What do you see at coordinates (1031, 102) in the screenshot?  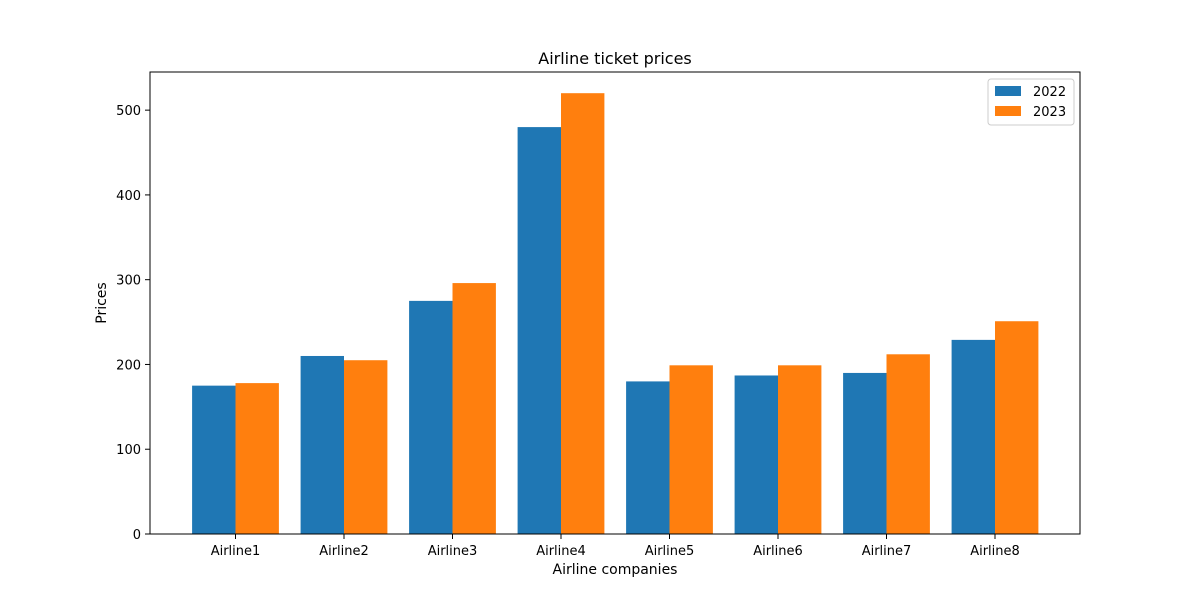 I see `legend: 2022 2023` at bounding box center [1031, 102].